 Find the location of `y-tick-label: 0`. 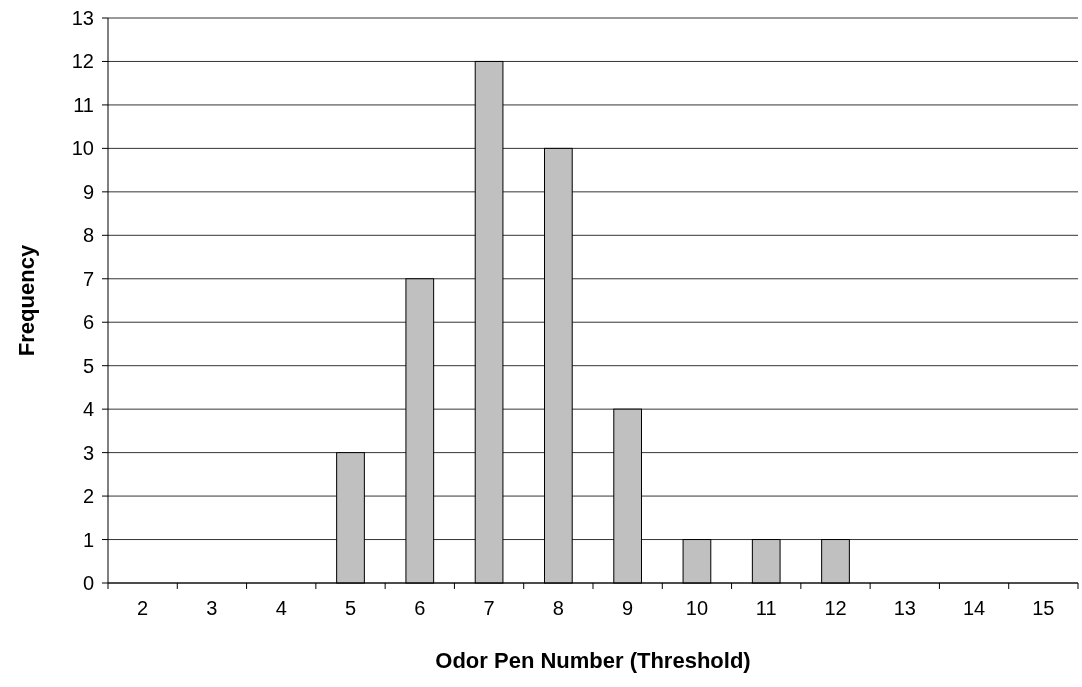

y-tick-label: 0 is located at coordinates (88, 583).